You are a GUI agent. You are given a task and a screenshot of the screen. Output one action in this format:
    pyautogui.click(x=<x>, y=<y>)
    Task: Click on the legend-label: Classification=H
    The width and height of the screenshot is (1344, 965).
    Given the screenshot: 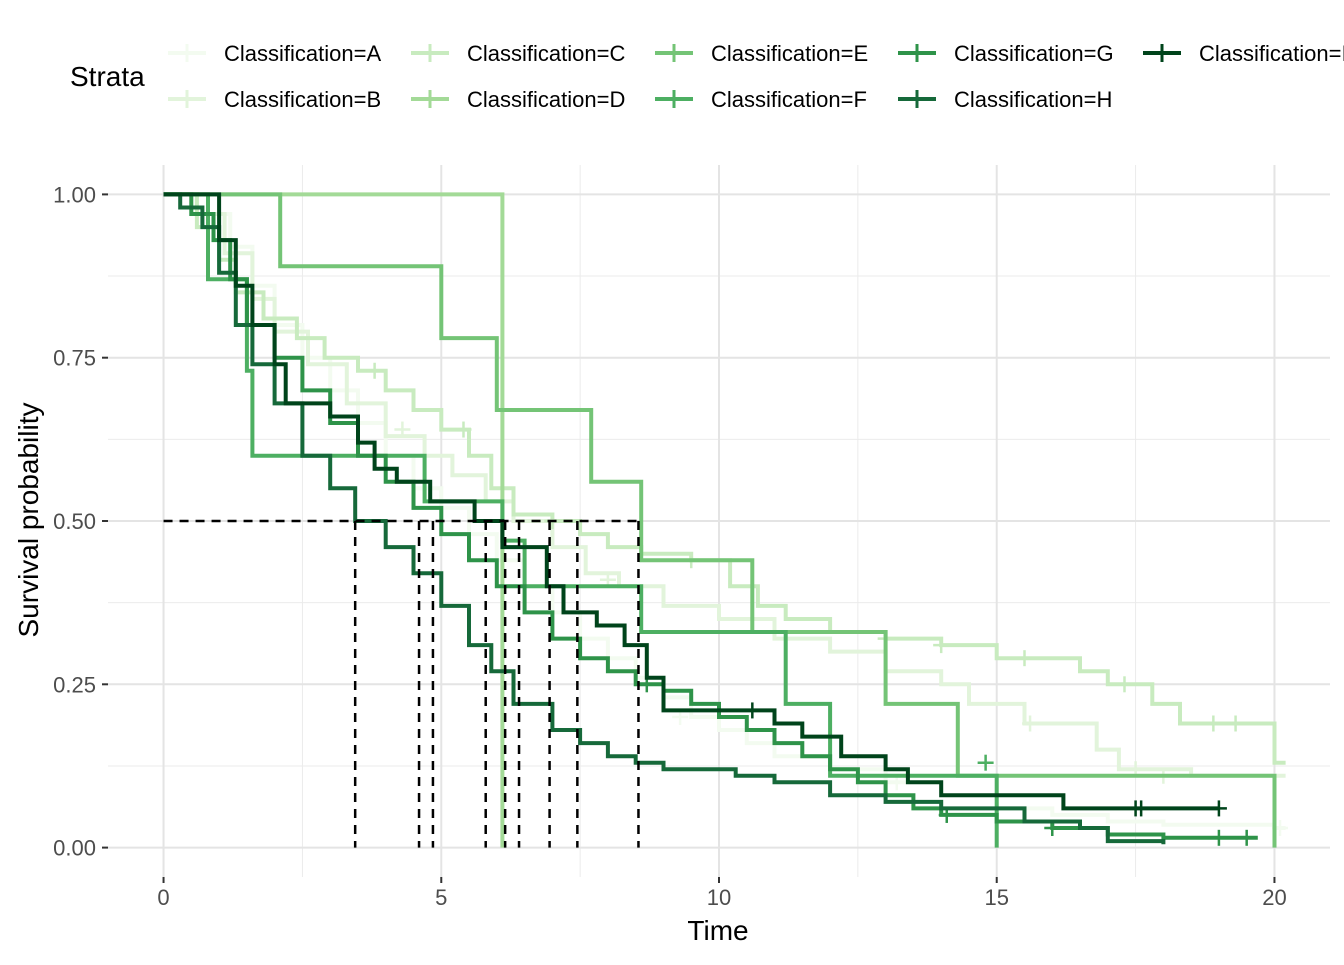 What is the action you would take?
    pyautogui.click(x=1033, y=99)
    